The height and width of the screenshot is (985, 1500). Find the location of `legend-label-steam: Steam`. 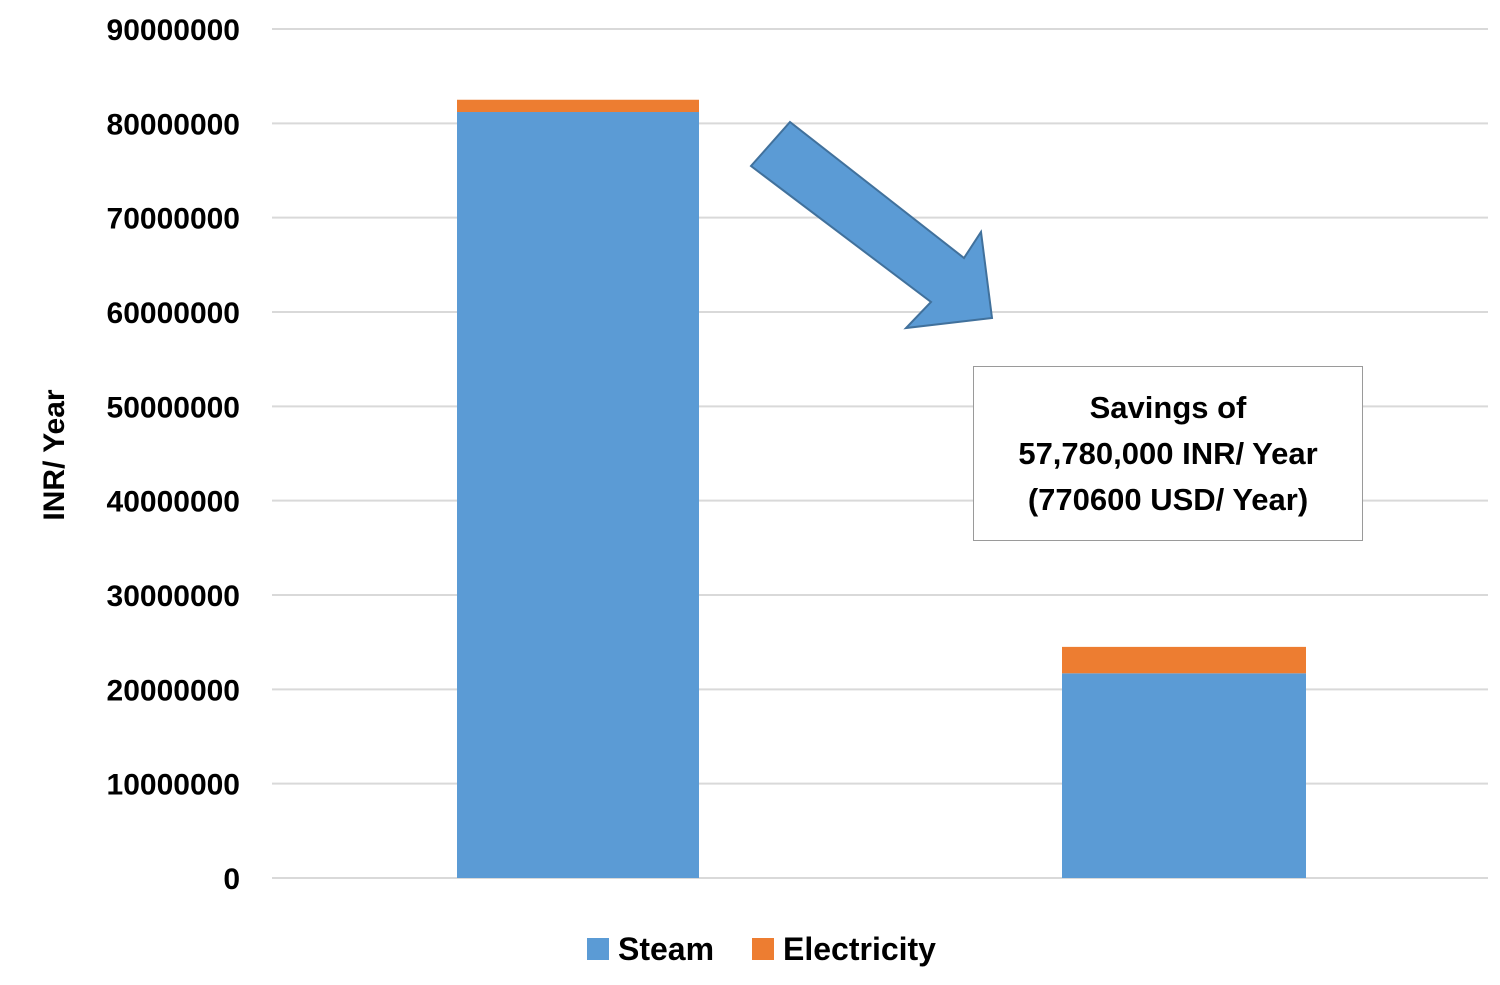

legend-label-steam: Steam is located at coordinates (666, 949).